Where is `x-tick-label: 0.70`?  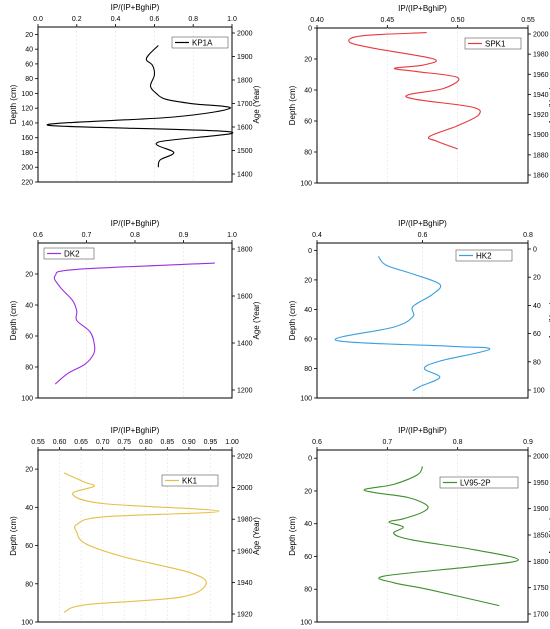
x-tick-label: 0.70 is located at coordinates (103, 442).